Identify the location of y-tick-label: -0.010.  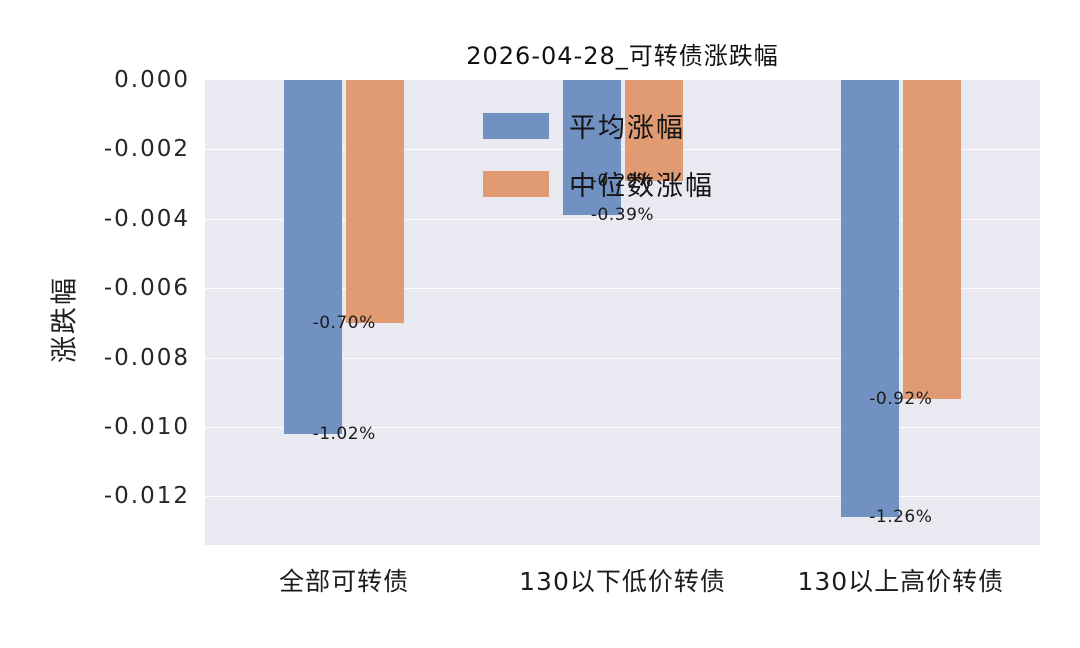
(146, 427).